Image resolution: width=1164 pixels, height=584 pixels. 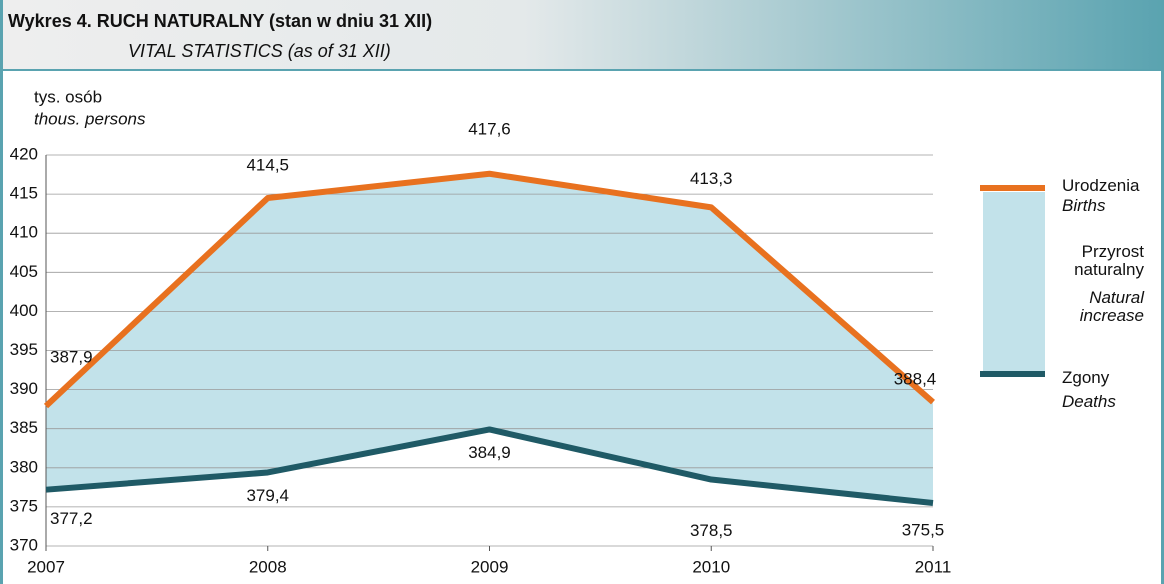 What do you see at coordinates (24, 544) in the screenshot?
I see `y-tick-label: 370` at bounding box center [24, 544].